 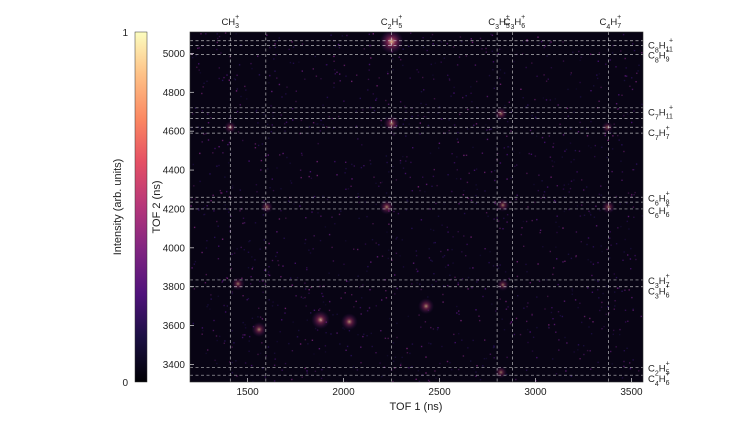 What do you see at coordinates (247, 392) in the screenshot?
I see `x-tick-label: 1500` at bounding box center [247, 392].